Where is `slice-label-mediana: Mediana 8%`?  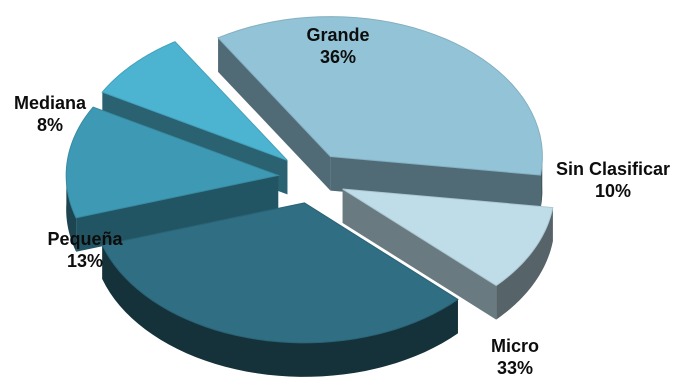 slice-label-mediana: Mediana 8% is located at coordinates (50, 114).